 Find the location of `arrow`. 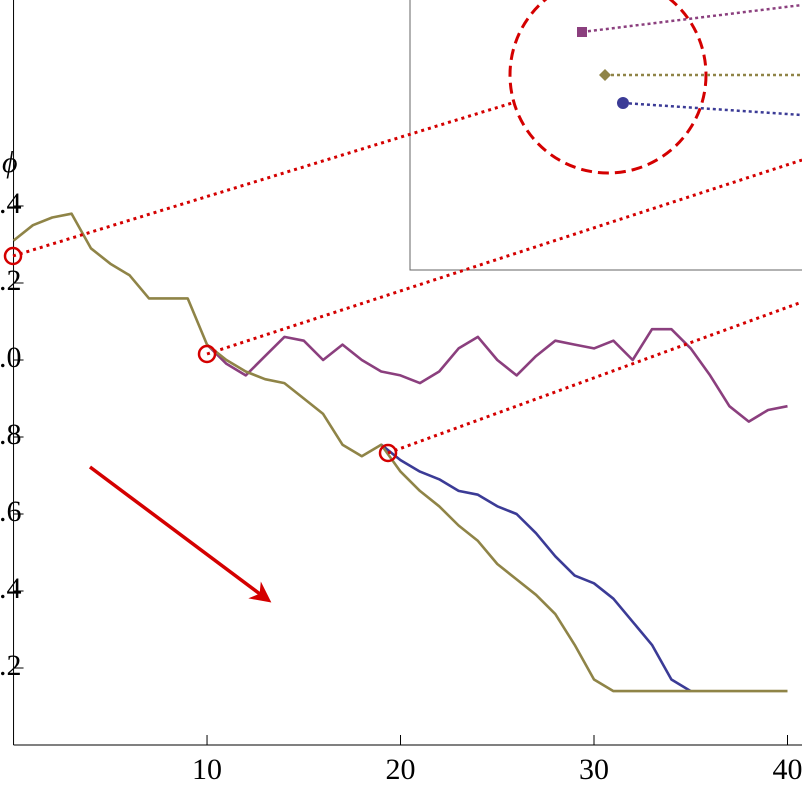

arrow is located at coordinates (180, 534).